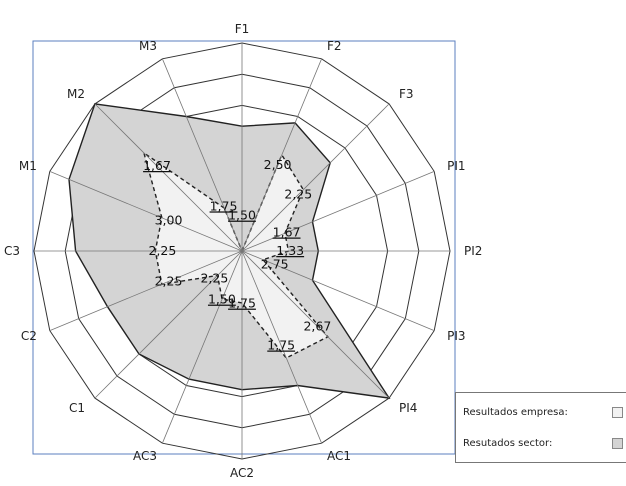  What do you see at coordinates (339, 456) in the screenshot?
I see `axis-label-ac1: AC1` at bounding box center [339, 456].